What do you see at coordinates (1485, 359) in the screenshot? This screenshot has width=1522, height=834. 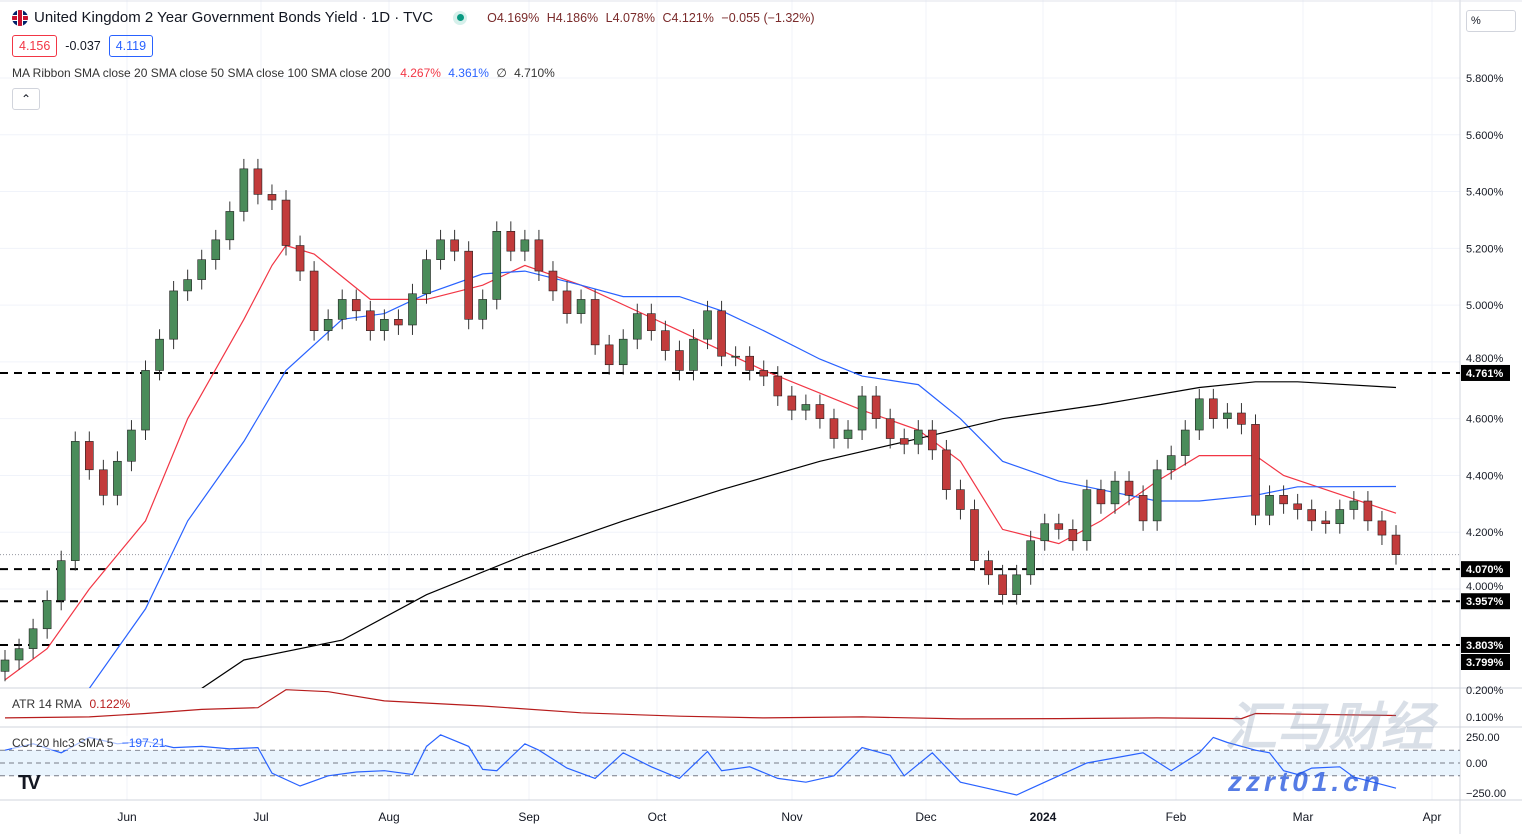 I see `price-tick-label: 4.800%` at bounding box center [1485, 359].